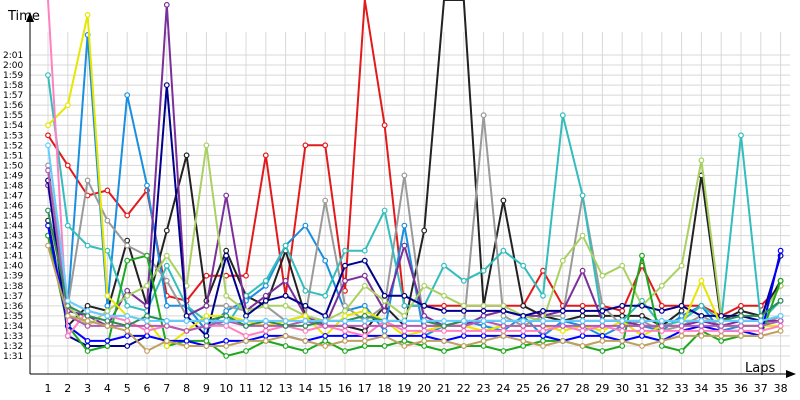  What do you see at coordinates (760, 368) in the screenshot?
I see `x-axis-title: Laps` at bounding box center [760, 368].